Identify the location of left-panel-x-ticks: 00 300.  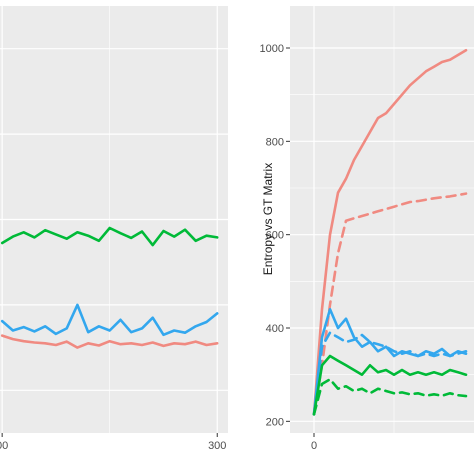
(113, 442).